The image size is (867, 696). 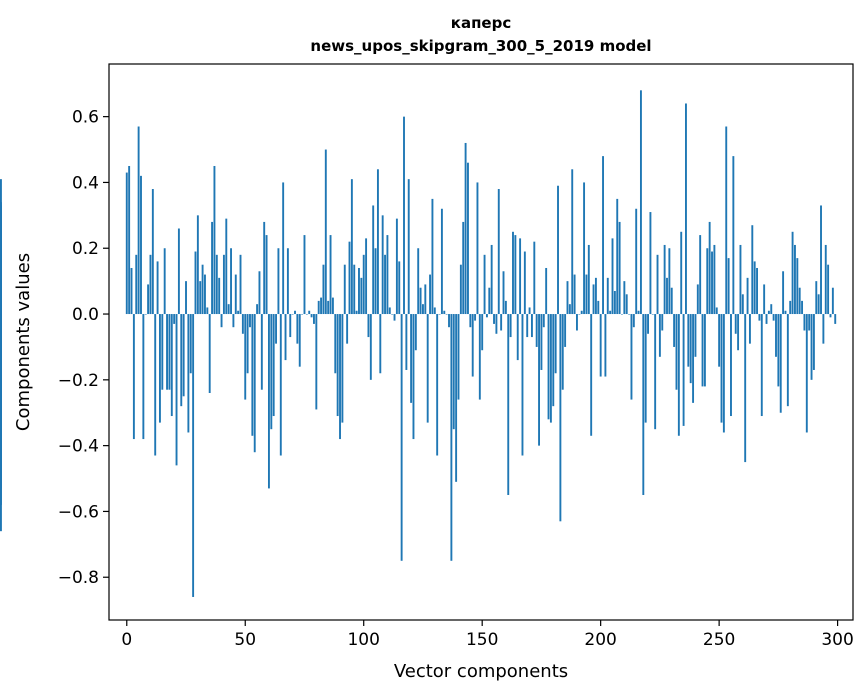 I want to click on y-tick-label: −0.4, so click(x=78, y=447).